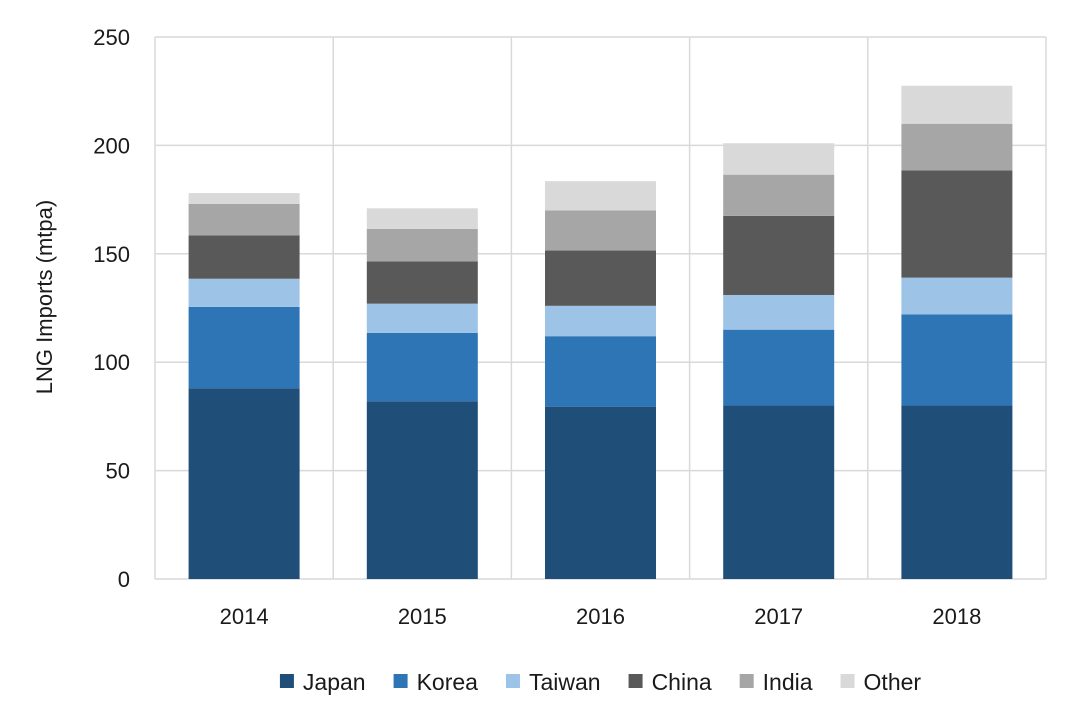 Image resolution: width=1079 pixels, height=717 pixels. Describe the element at coordinates (779, 492) in the screenshot. I see `bar-japan-2017` at that location.